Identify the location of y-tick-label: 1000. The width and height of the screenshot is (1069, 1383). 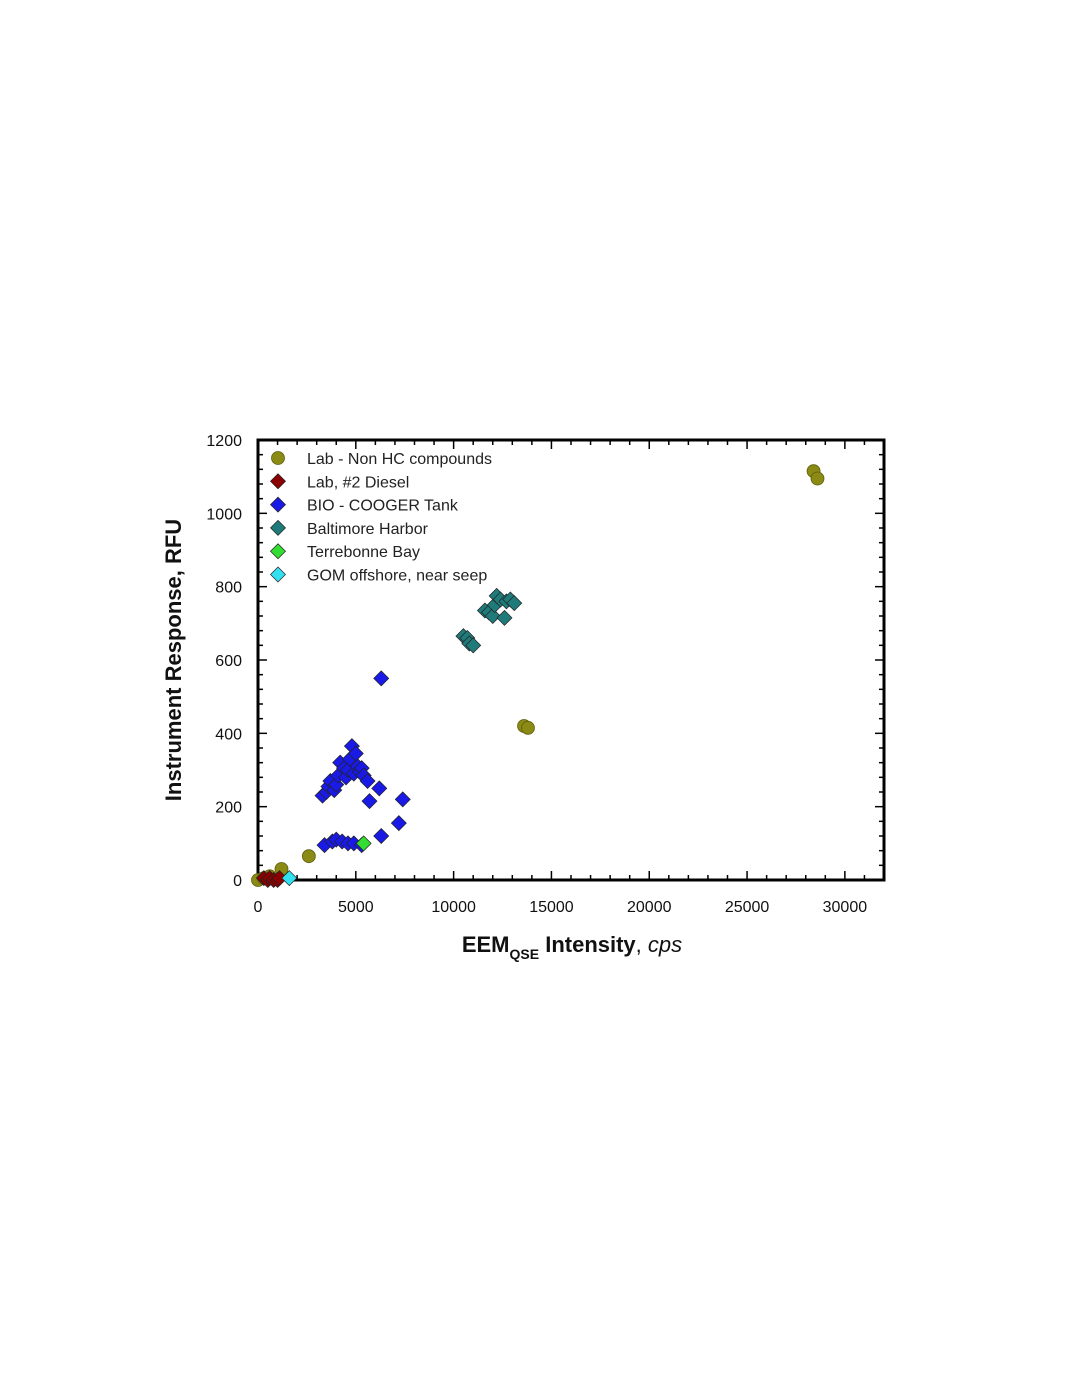
(224, 514).